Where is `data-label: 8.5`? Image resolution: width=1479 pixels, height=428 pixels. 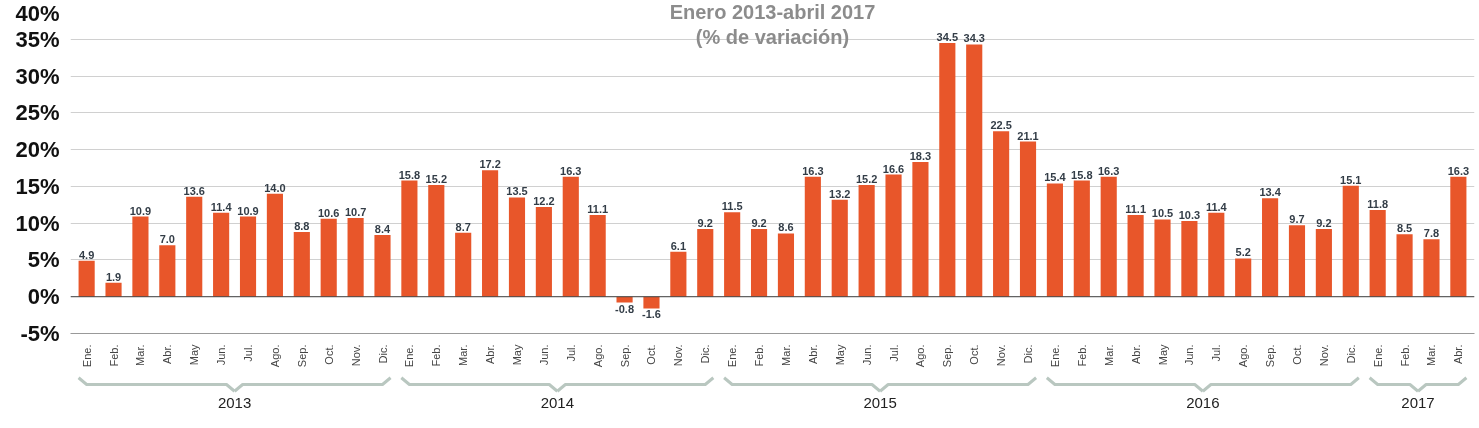
data-label: 8.5 is located at coordinates (1404, 228).